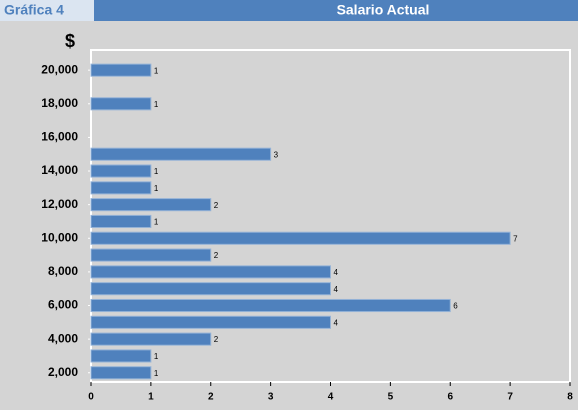 Image resolution: width=578 pixels, height=410 pixels. I want to click on y-axis-label: $, so click(70, 41).